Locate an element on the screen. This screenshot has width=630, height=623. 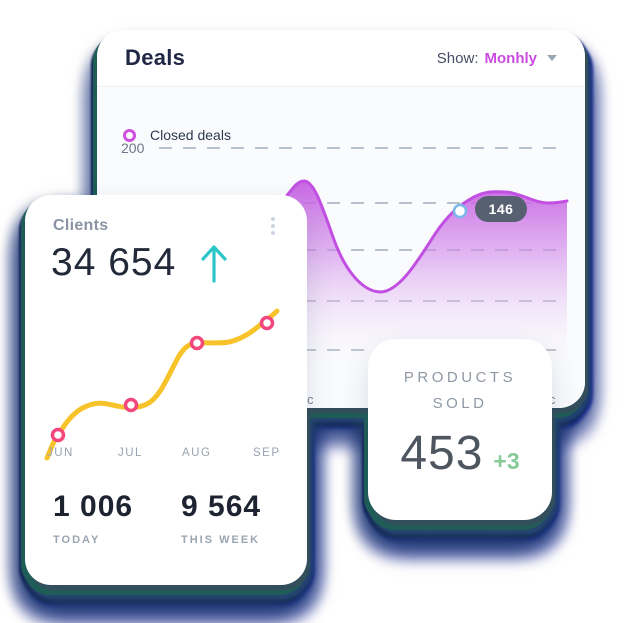
show-label: Show: is located at coordinates (457, 58).